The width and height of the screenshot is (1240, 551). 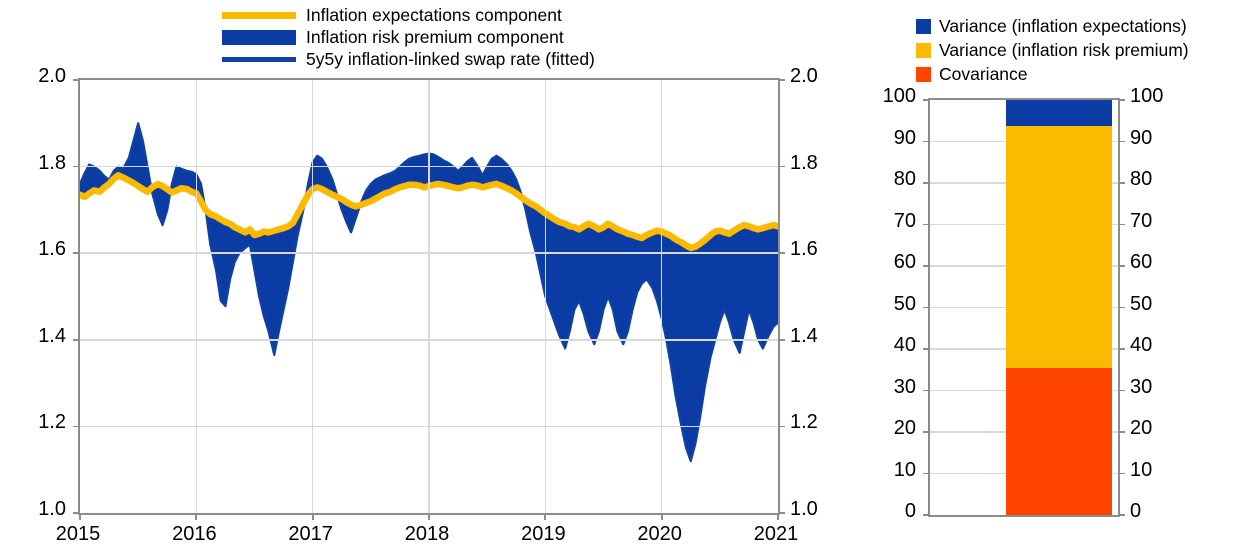 I want to click on stacked-bar, so click(x=1059, y=307).